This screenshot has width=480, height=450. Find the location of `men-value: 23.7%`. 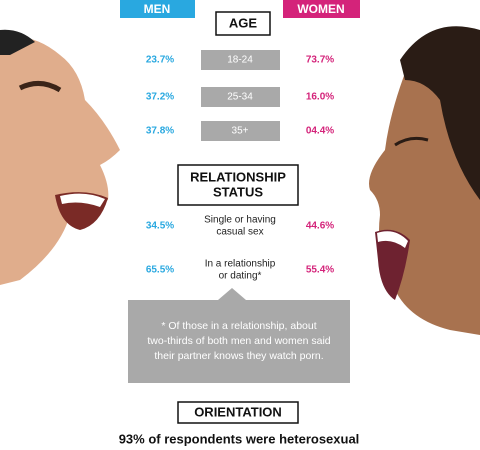

men-value: 23.7% is located at coordinates (160, 60).